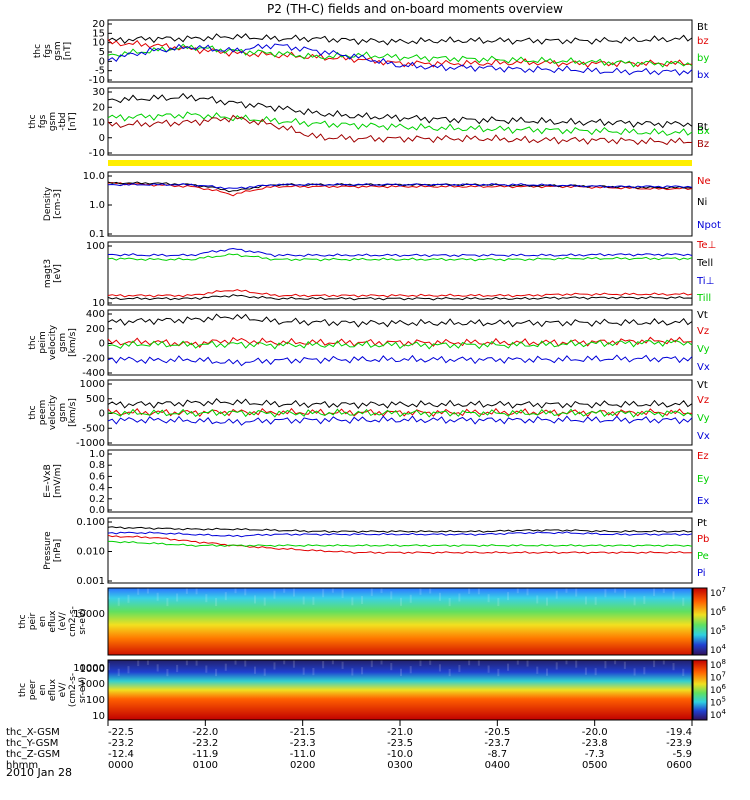 The image size is (750, 800). What do you see at coordinates (98, 33) in the screenshot?
I see `ytick-label: 15` at bounding box center [98, 33].